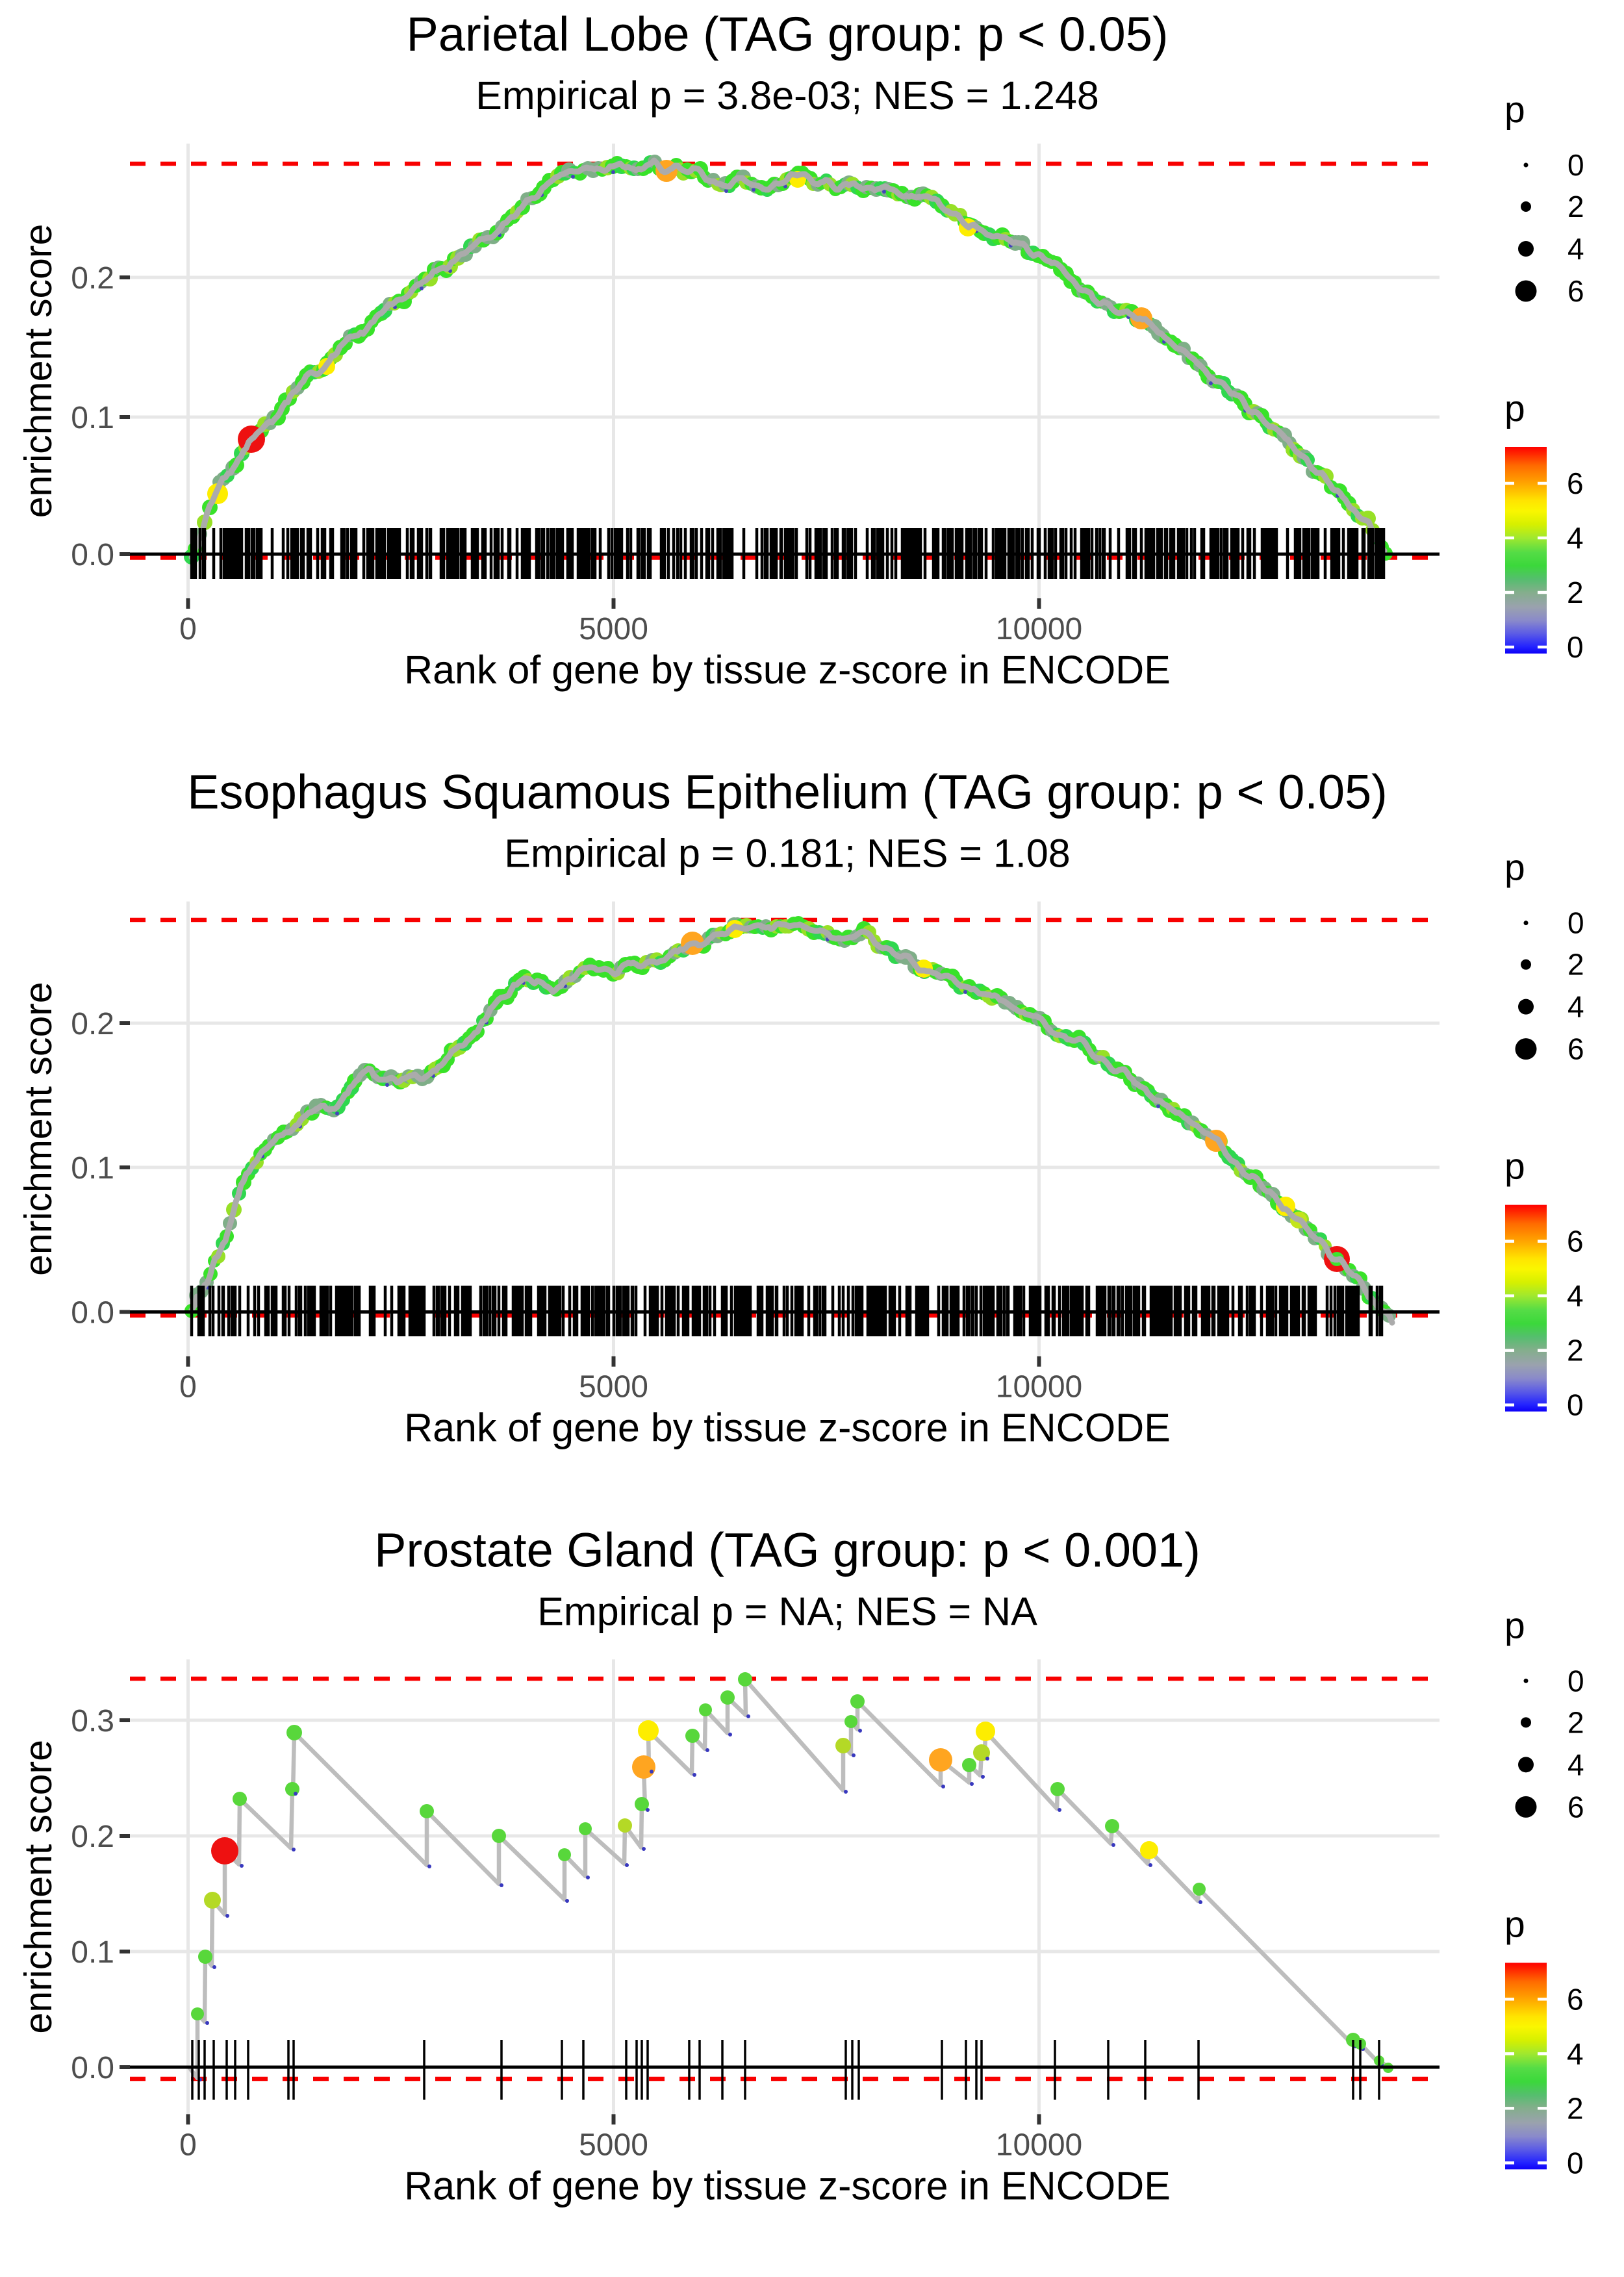 The height and width of the screenshot is (2277, 1624). I want to click on svg-text: Empirical p = NA; NES = NA, so click(787, 1611).